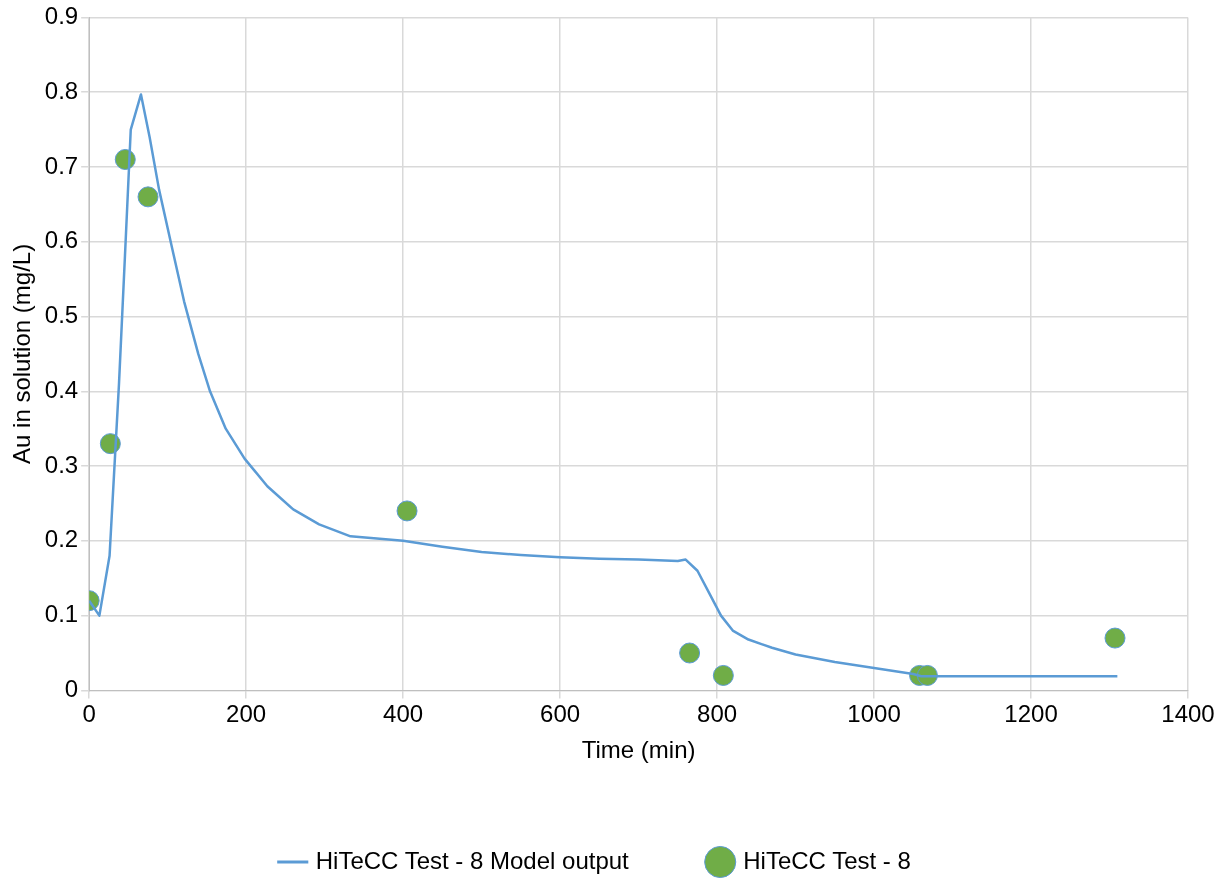 The height and width of the screenshot is (894, 1228). What do you see at coordinates (61, 16) in the screenshot?
I see `y-tick-label: 0.9` at bounding box center [61, 16].